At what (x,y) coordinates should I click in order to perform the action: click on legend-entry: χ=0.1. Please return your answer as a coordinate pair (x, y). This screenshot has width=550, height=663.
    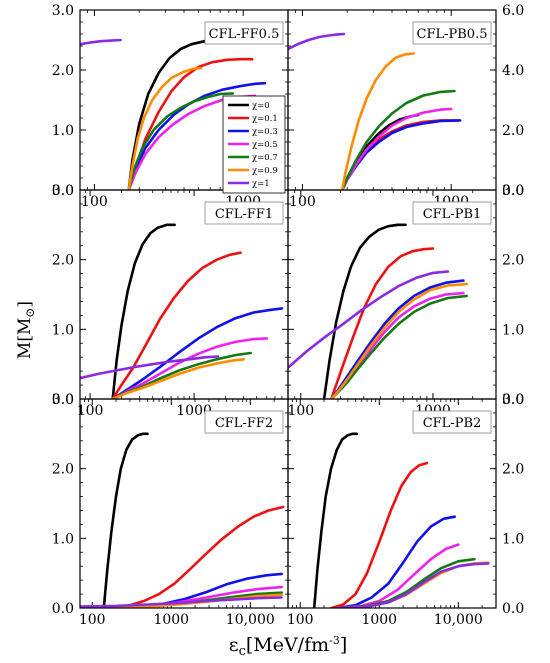
    Looking at the image, I should click on (265, 119).